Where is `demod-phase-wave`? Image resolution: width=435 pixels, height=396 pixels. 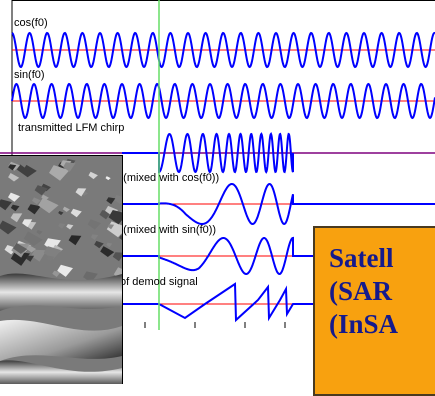
demod-phase-wave is located at coordinates (217, 302).